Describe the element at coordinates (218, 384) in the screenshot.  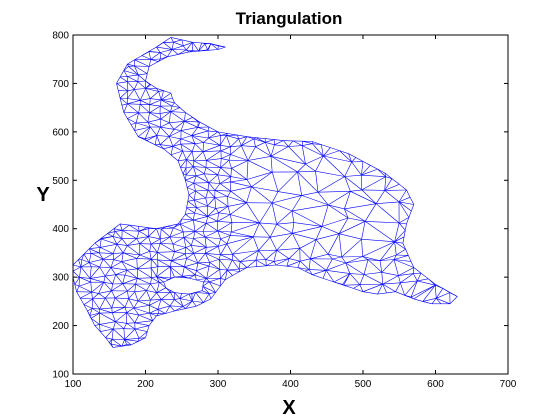
I see `x-tick-label: 300` at that location.